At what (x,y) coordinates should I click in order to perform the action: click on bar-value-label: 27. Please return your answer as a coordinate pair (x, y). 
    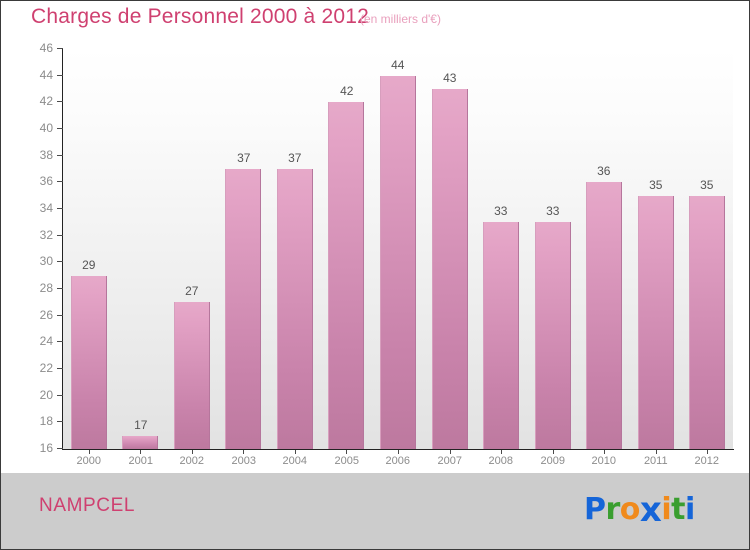
    Looking at the image, I should click on (192, 291).